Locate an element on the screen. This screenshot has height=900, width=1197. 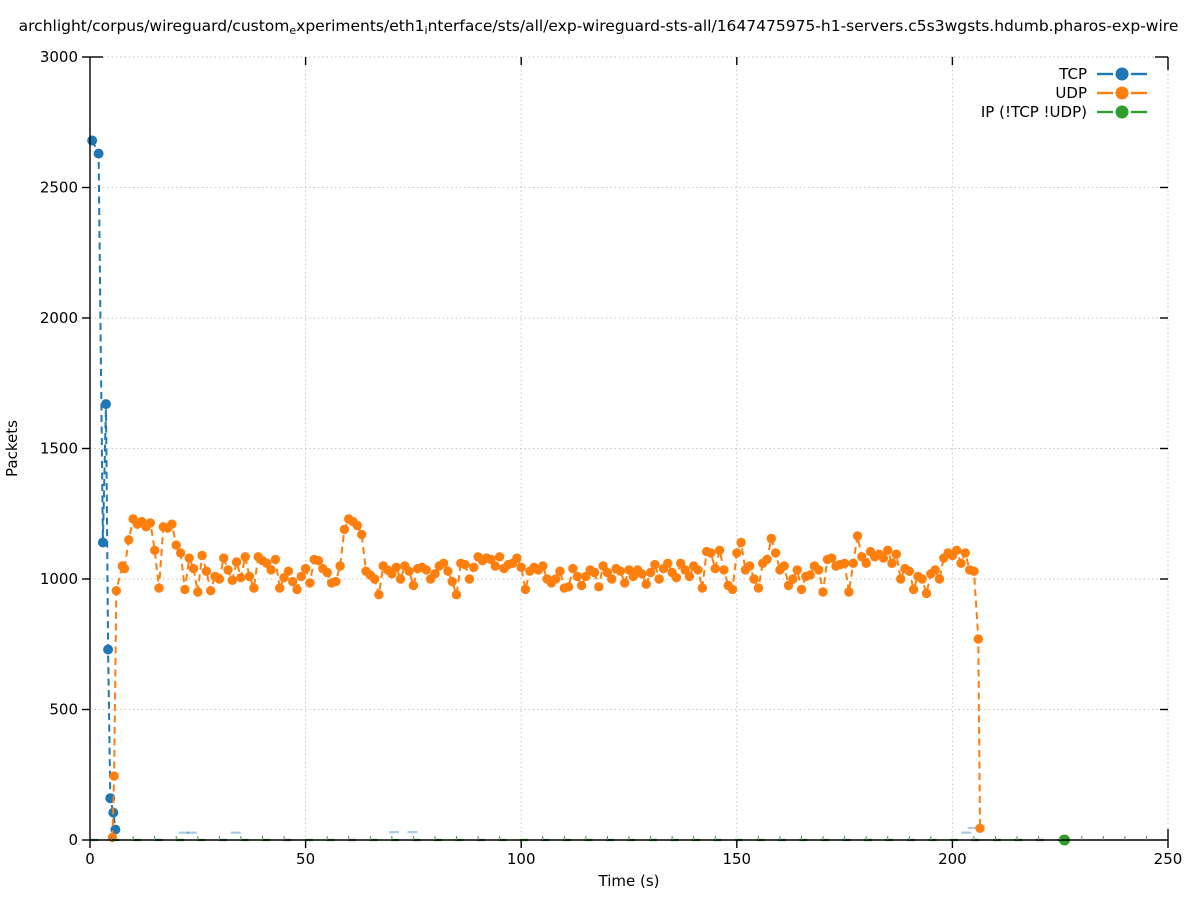
x-tick-label: 200 is located at coordinates (952, 859).